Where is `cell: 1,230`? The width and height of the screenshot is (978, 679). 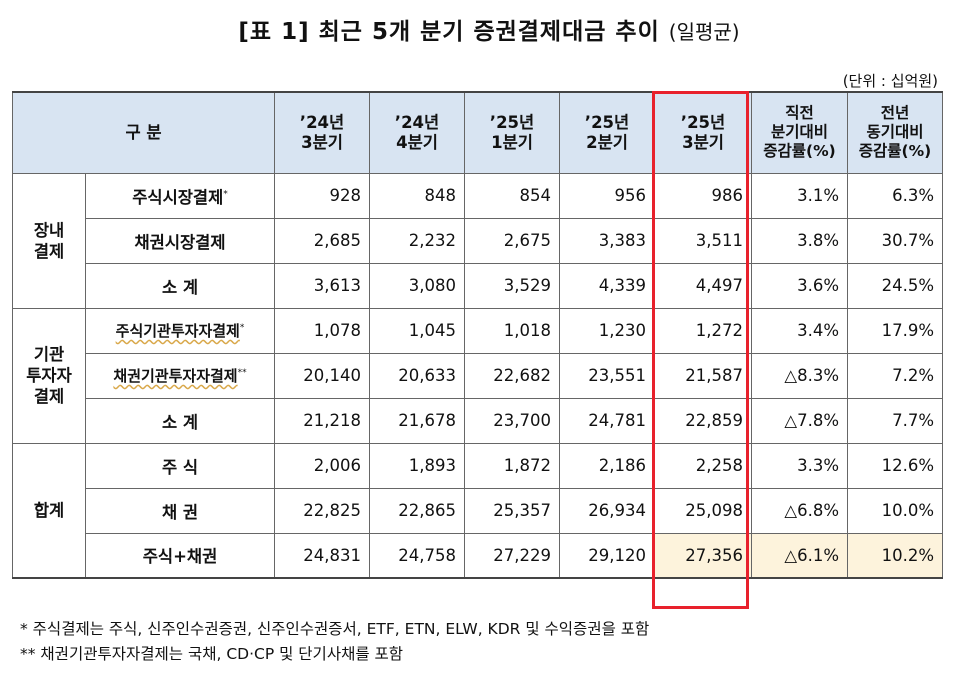
cell: 1,230 is located at coordinates (607, 330).